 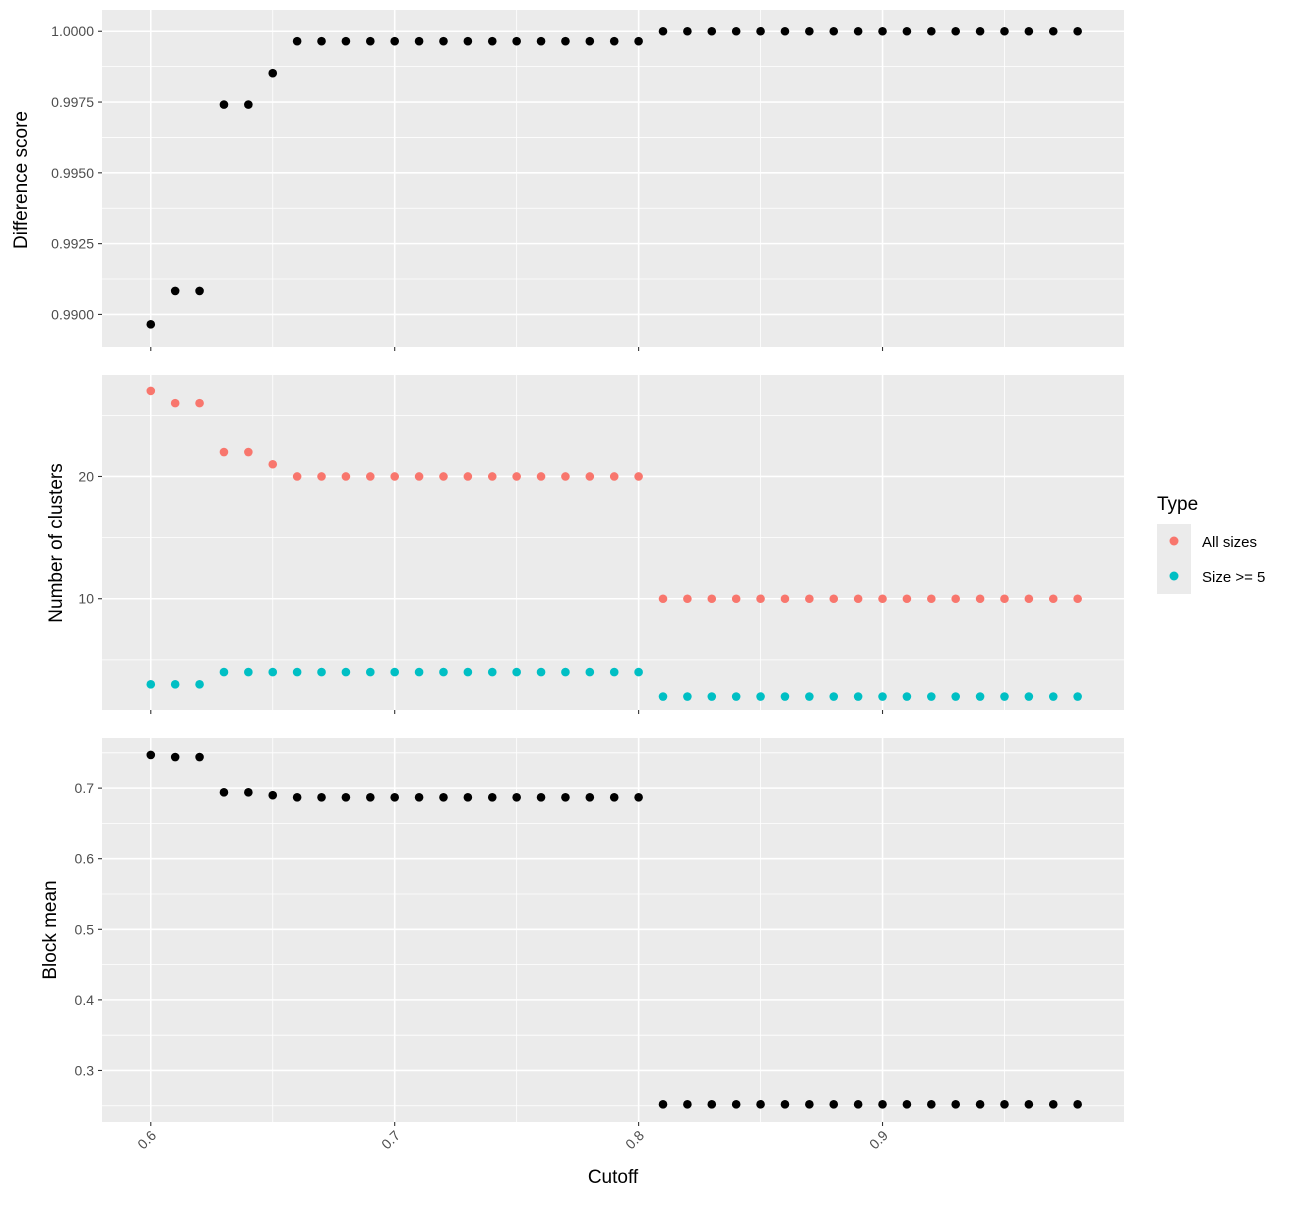 What do you see at coordinates (85, 1000) in the screenshot?
I see `y-tick-label: 0.4` at bounding box center [85, 1000].